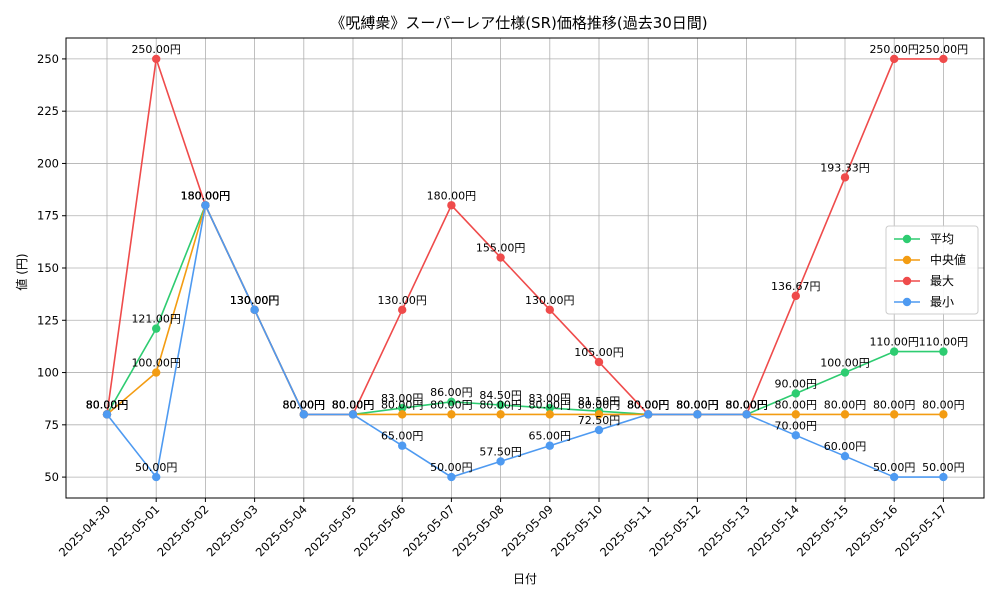  Describe the element at coordinates (599, 352) in the screenshot. I see `data-label-max: 105.00円` at that location.